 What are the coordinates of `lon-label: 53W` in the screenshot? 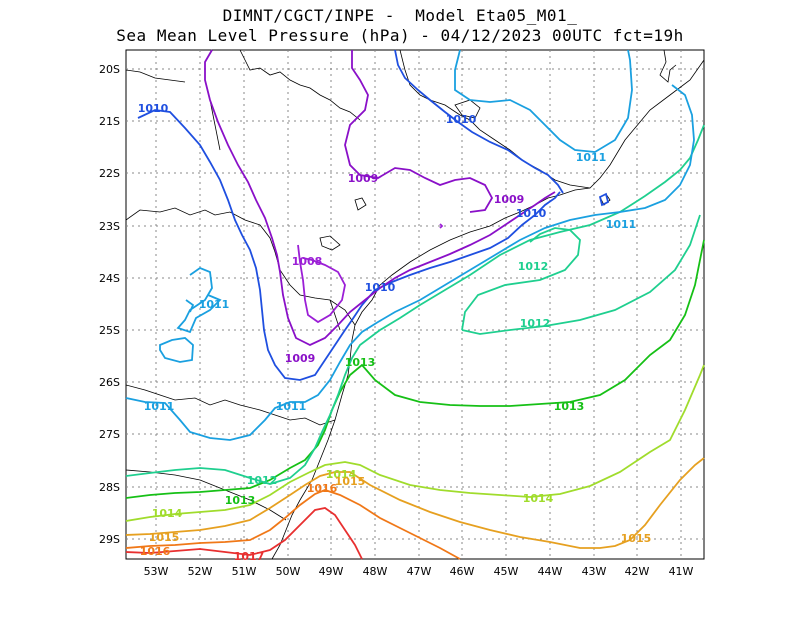 It's located at (156, 571).